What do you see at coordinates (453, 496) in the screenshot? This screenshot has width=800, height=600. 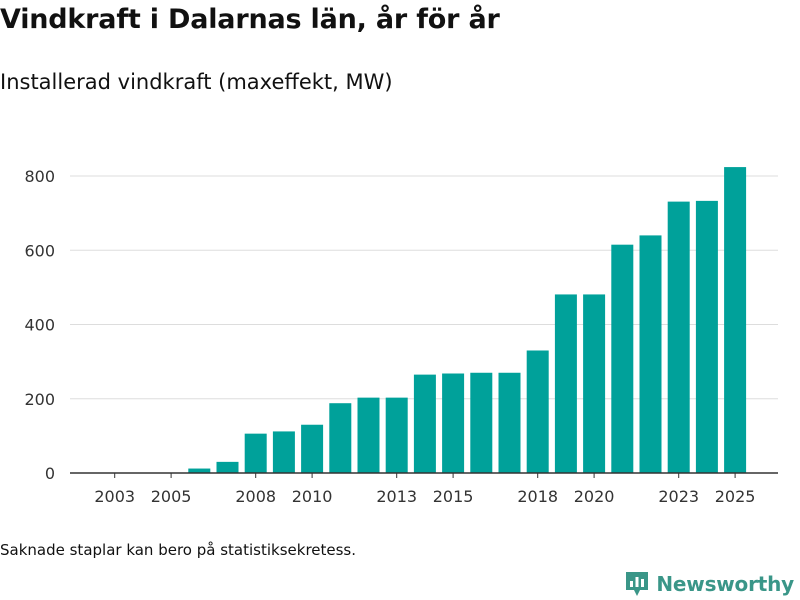 I see `x-tick-label: 2015` at bounding box center [453, 496].